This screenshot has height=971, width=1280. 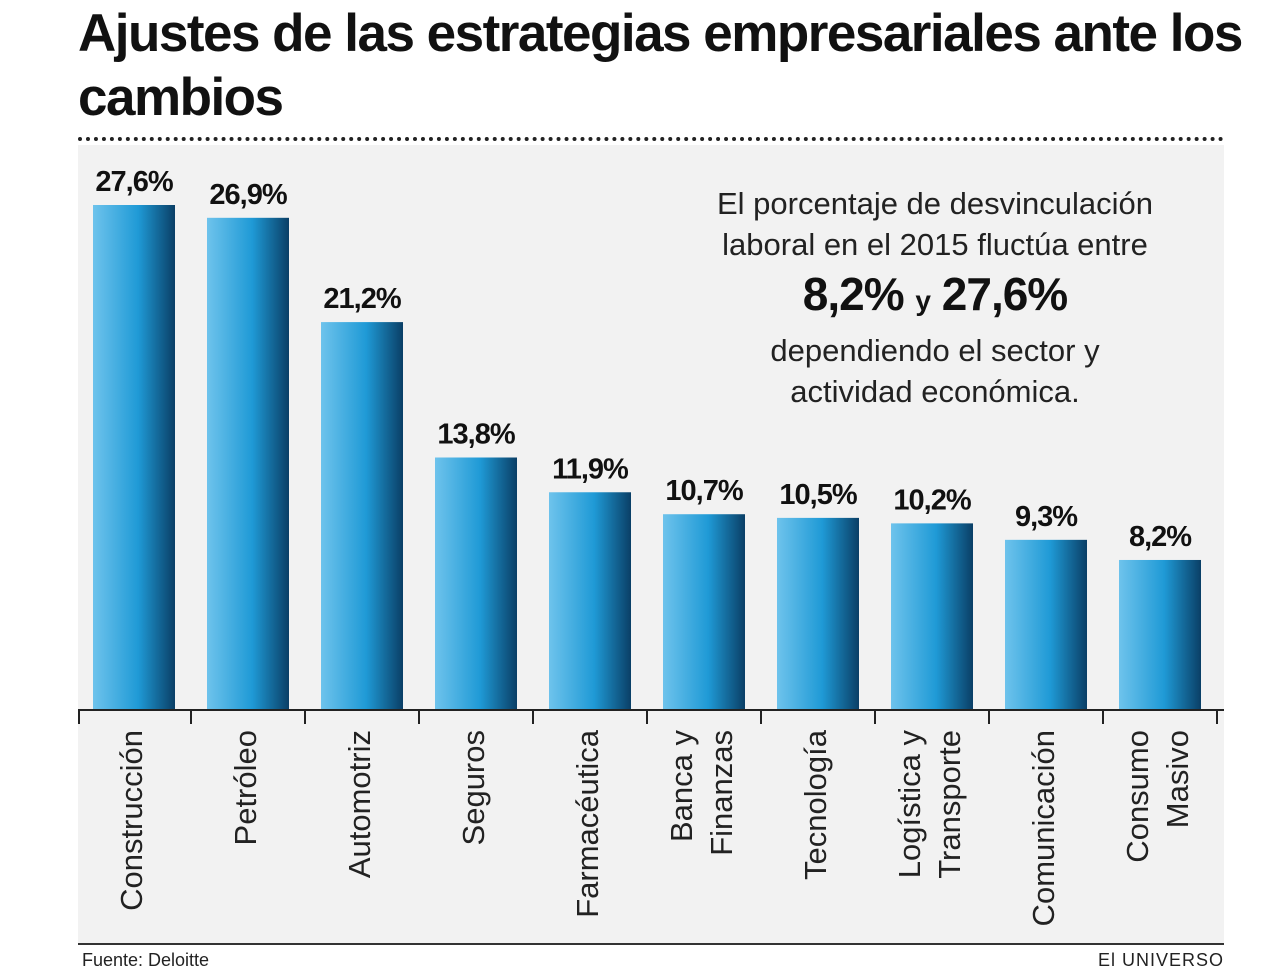 I want to click on source-credit: Fuente: Deloitte, so click(x=146, y=960).